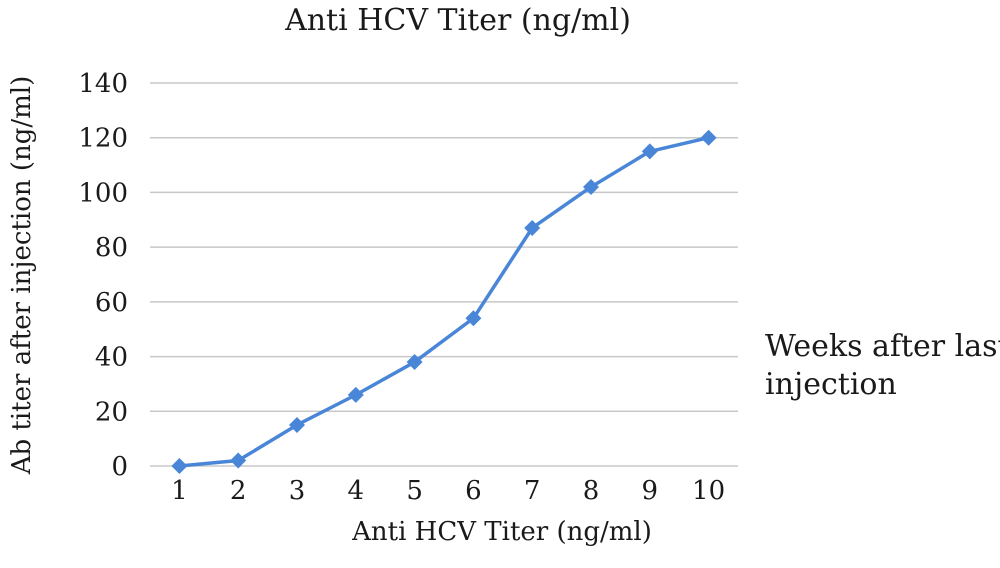 The height and width of the screenshot is (568, 1000). What do you see at coordinates (111, 412) in the screenshot?
I see `y-tick-label: 20` at bounding box center [111, 412].